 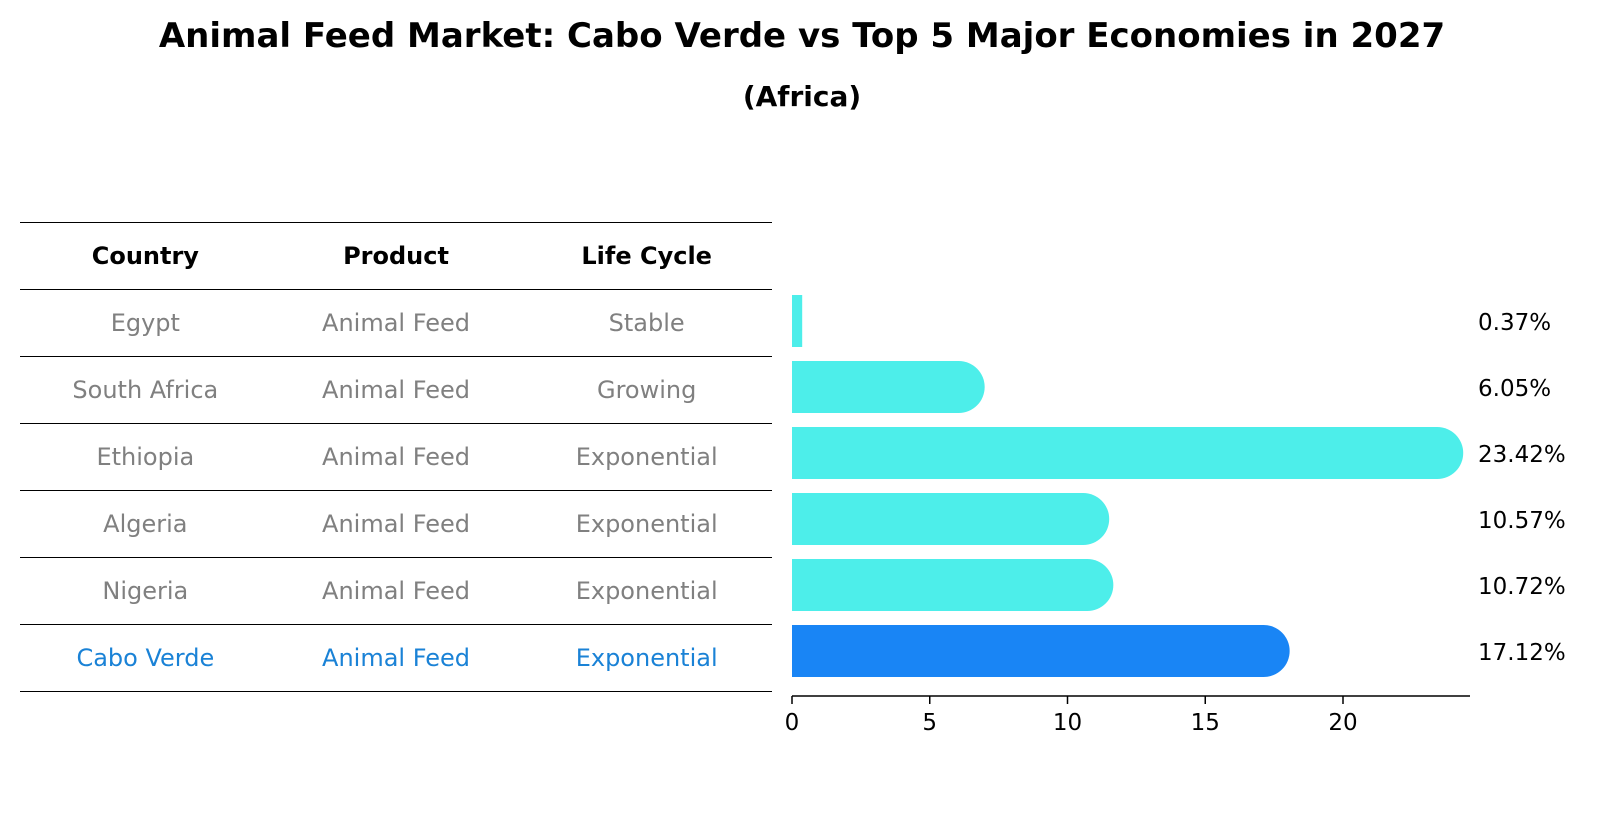 I want to click on chart-subtitle: (Africa), so click(x=802, y=96).